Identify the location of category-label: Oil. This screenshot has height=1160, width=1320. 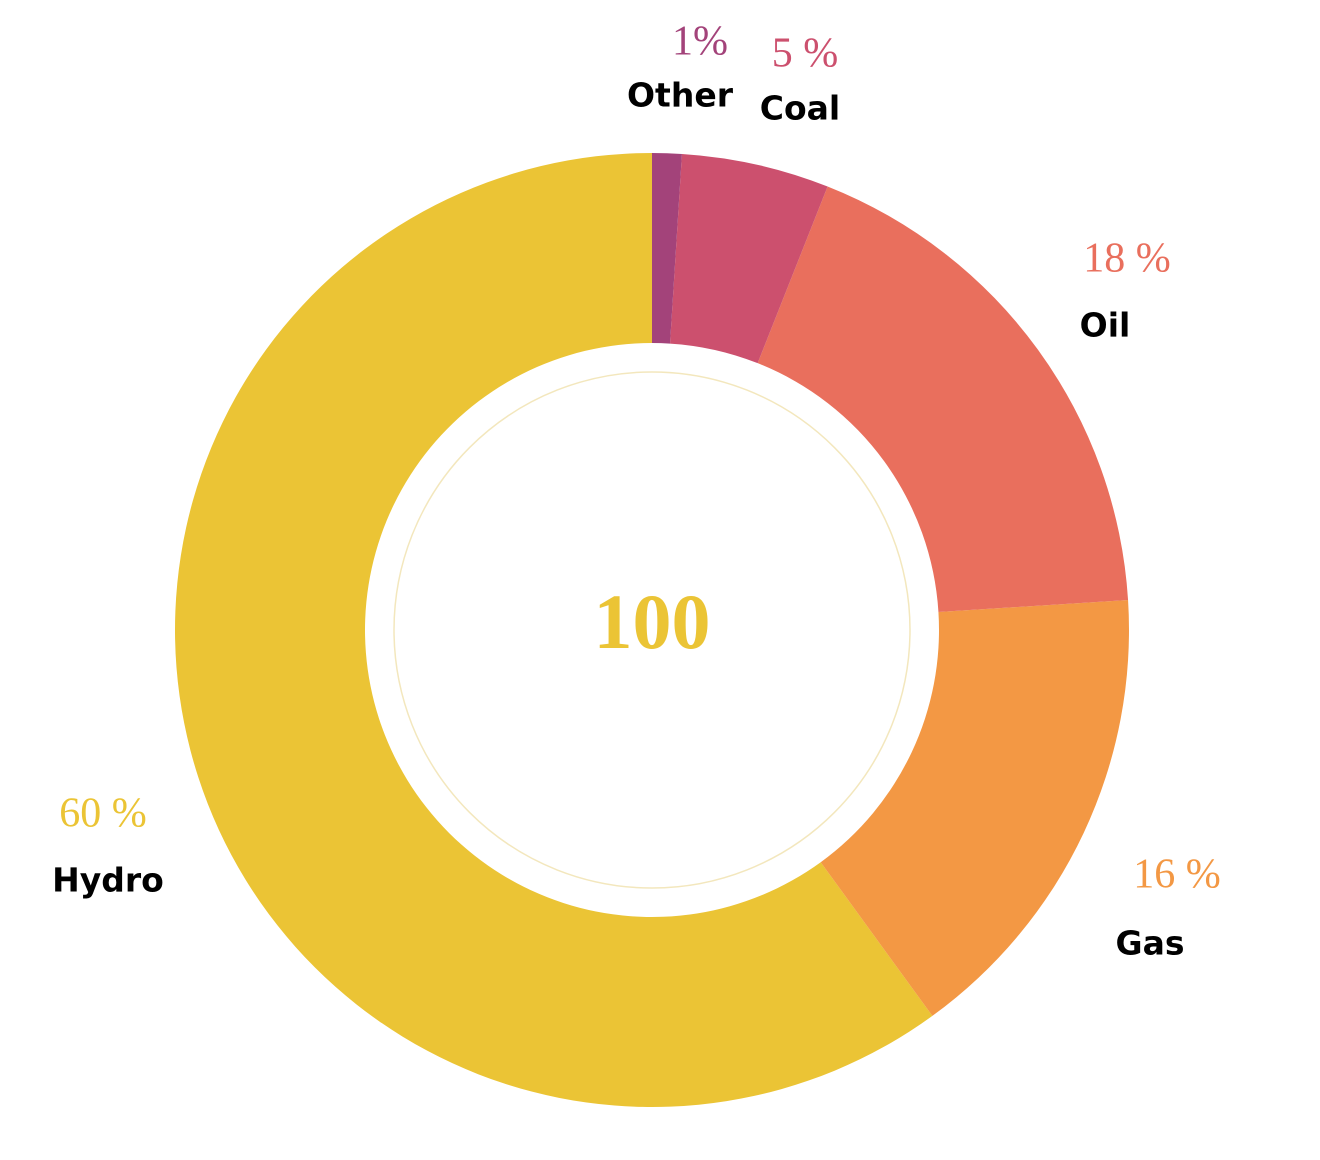
(1105, 325).